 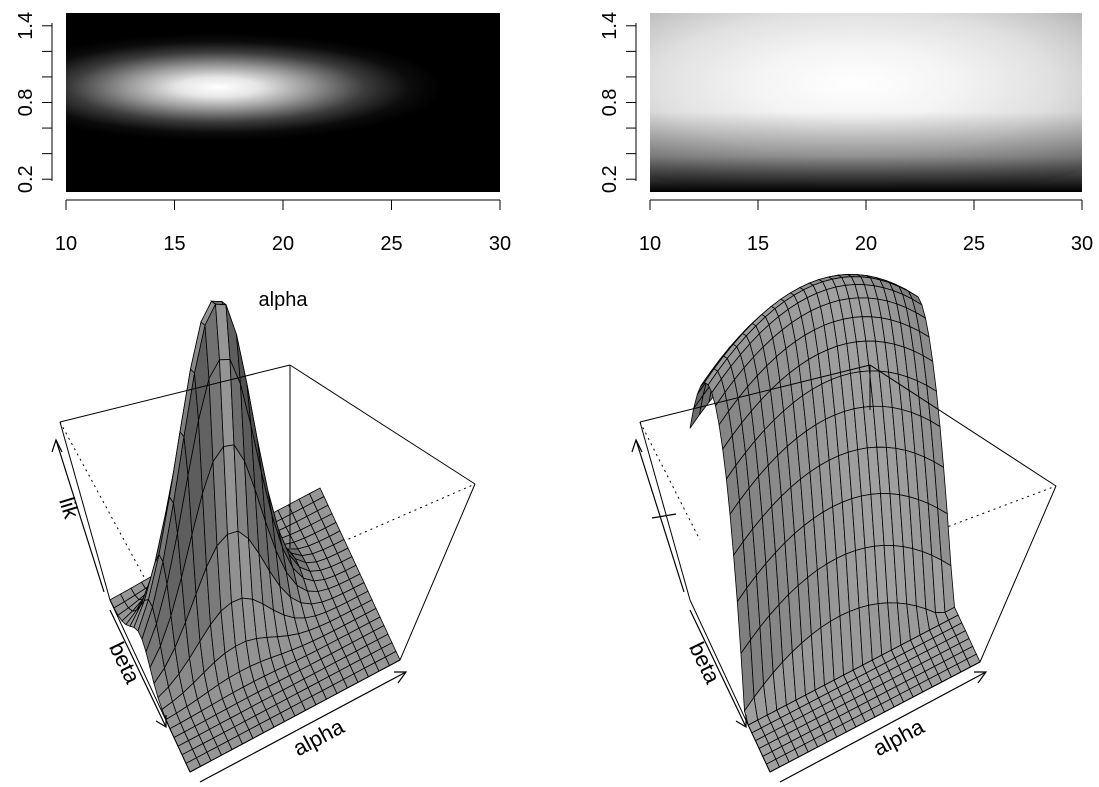 What do you see at coordinates (866, 102) in the screenshot?
I see `heatmap-top-right-low-beta-band` at bounding box center [866, 102].